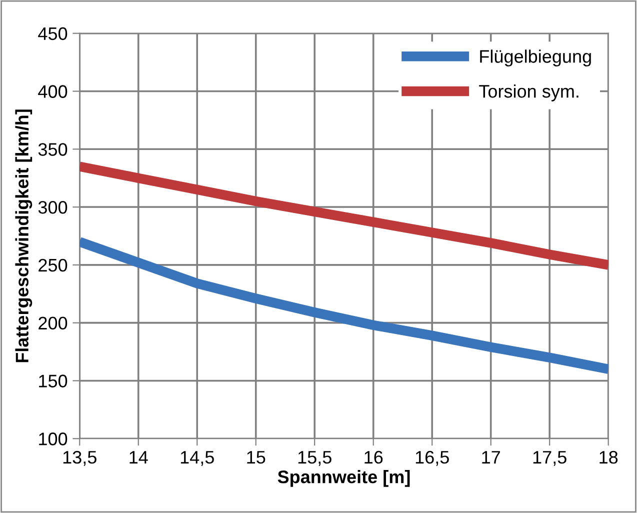 The width and height of the screenshot is (637, 513). Describe the element at coordinates (53, 91) in the screenshot. I see `y-tick-label: 400` at that location.